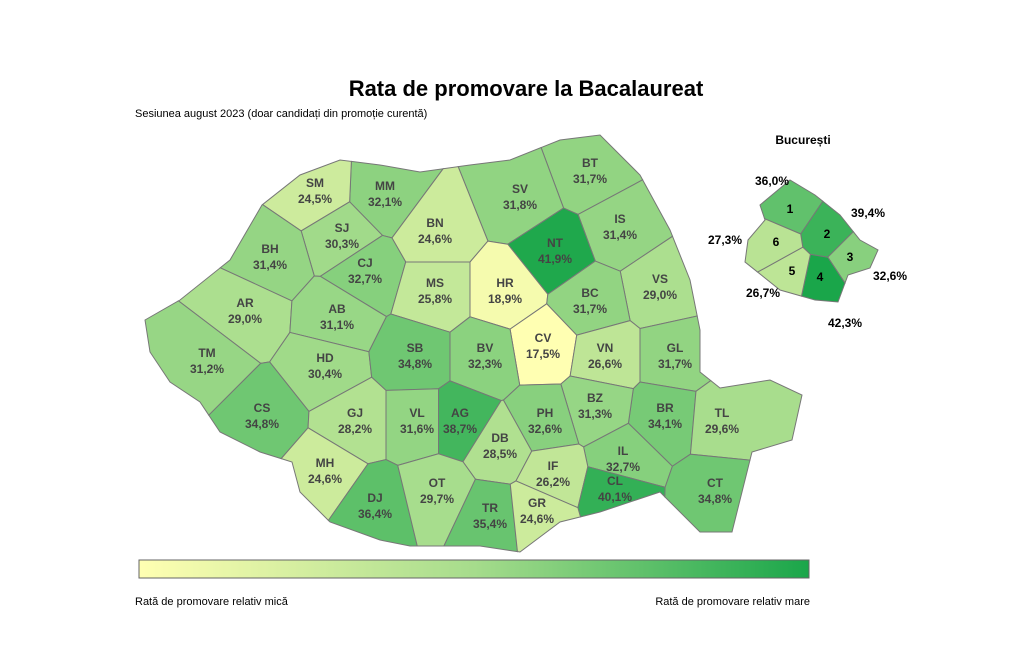 The image size is (1013, 671). I want to click on county-code: PH, so click(545, 413).